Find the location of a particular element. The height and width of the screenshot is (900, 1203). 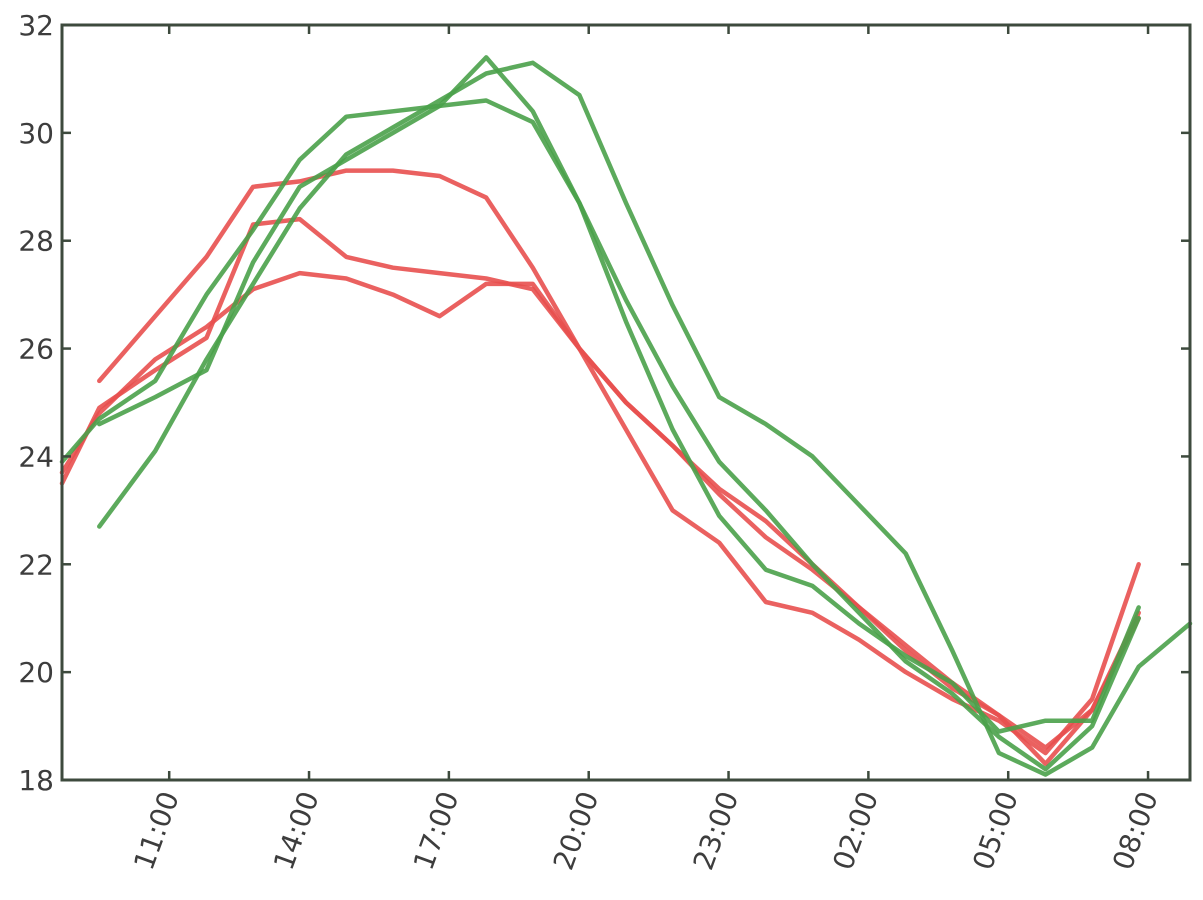

y-tick-label: 18 is located at coordinates (36, 780).